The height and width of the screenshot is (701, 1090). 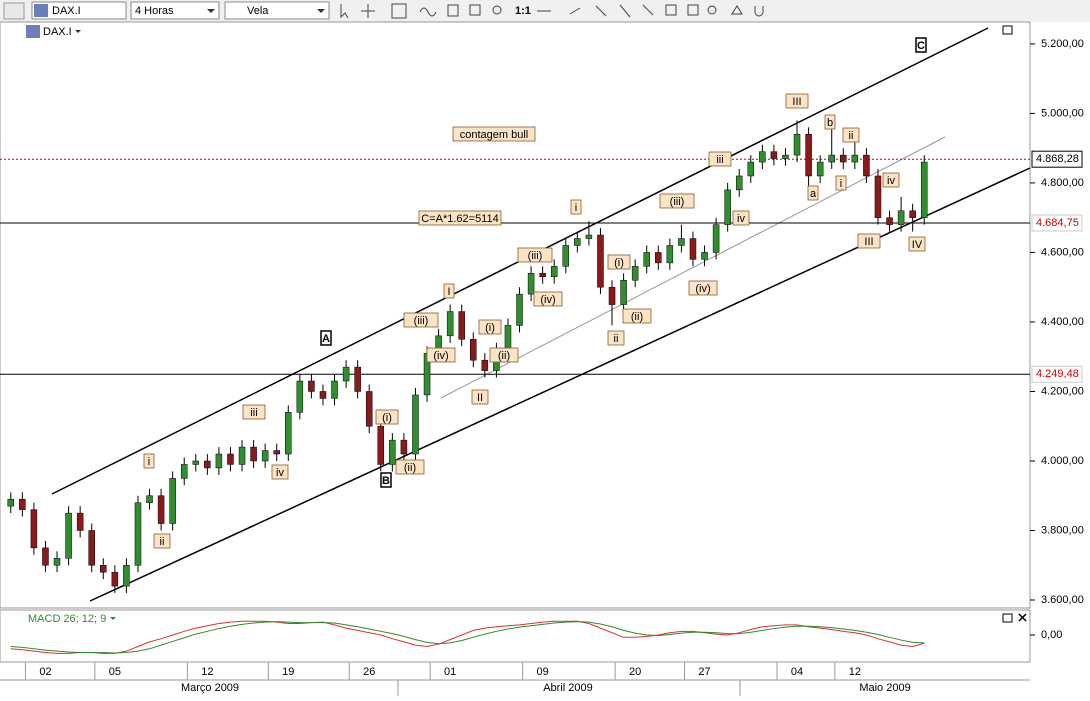 I want to click on x-tick-label: 12, so click(x=855, y=672).